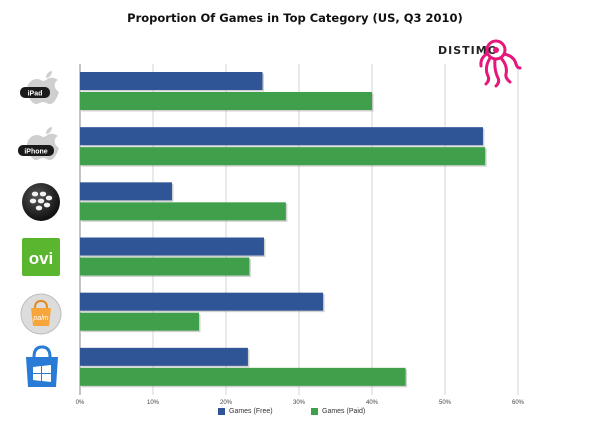  What do you see at coordinates (38, 143) in the screenshot?
I see `iphone-apple-icon: iPhone` at bounding box center [38, 143].